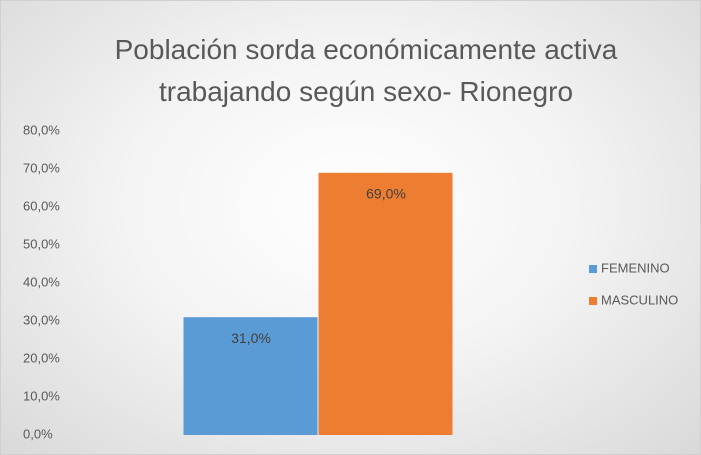 This screenshot has height=455, width=701. Describe the element at coordinates (41, 205) in the screenshot. I see `y-tick-label: 60,0%` at that location.